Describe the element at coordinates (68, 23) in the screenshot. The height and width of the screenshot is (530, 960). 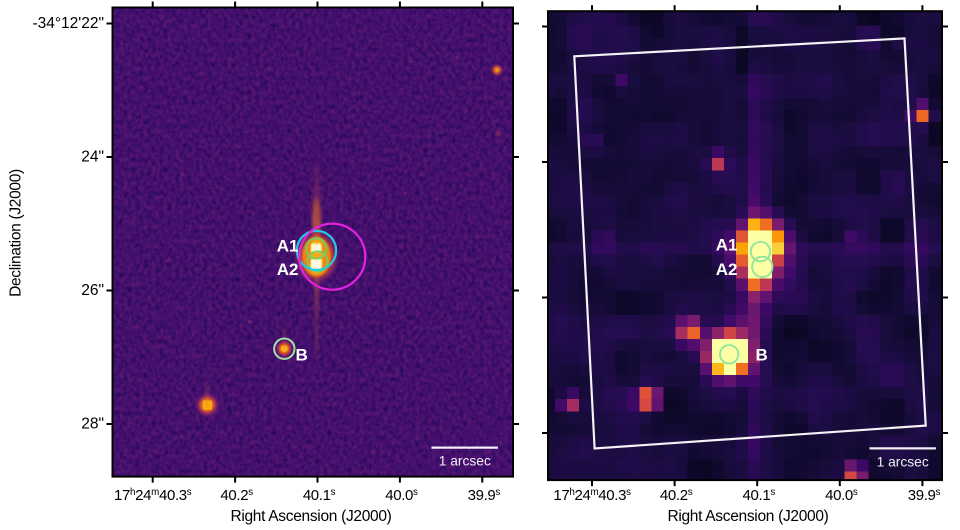
I see `svg-text: -34°12'22"` at that location.